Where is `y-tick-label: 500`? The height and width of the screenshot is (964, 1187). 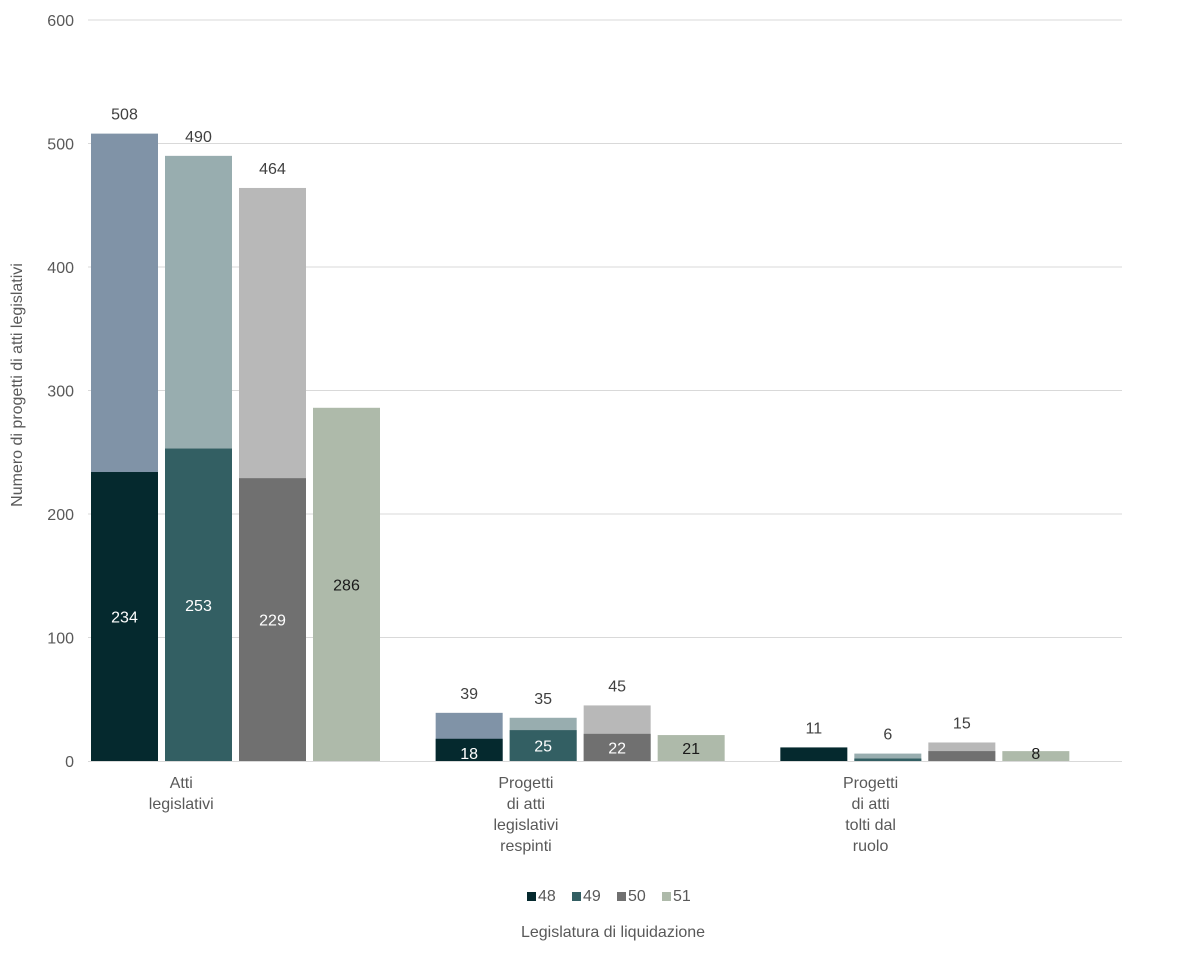 y-tick-label: 500 is located at coordinates (60, 145).